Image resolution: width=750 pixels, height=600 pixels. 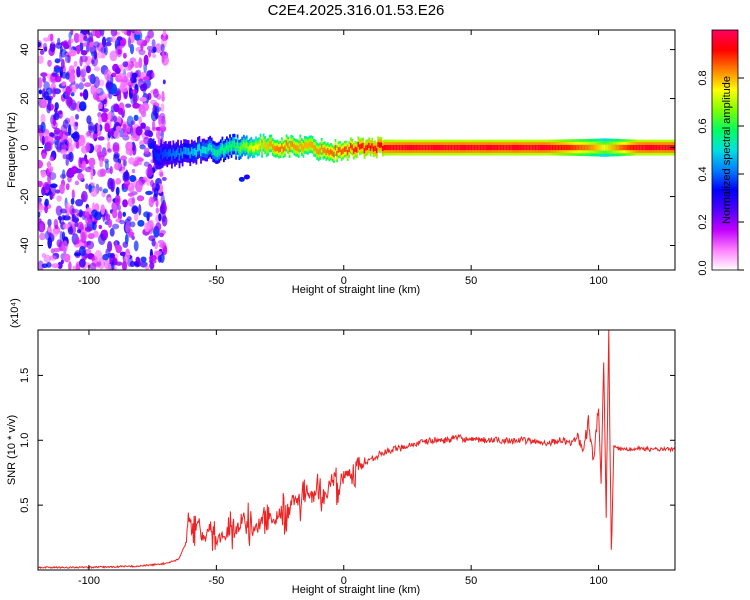 I want to click on tick-label: 50, so click(x=471, y=581).